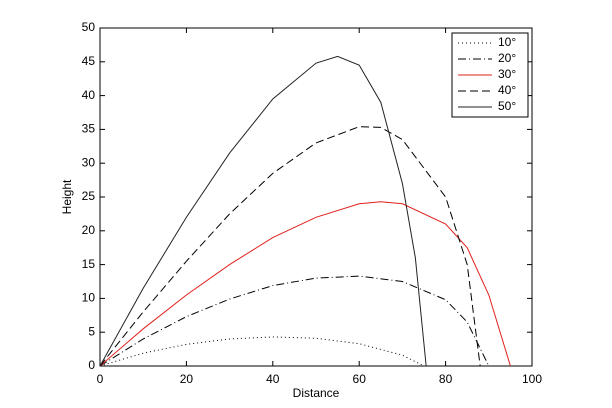 Image resolution: width=612 pixels, height=408 pixels. What do you see at coordinates (89, 298) in the screenshot?
I see `y-tick-label: 10` at bounding box center [89, 298].